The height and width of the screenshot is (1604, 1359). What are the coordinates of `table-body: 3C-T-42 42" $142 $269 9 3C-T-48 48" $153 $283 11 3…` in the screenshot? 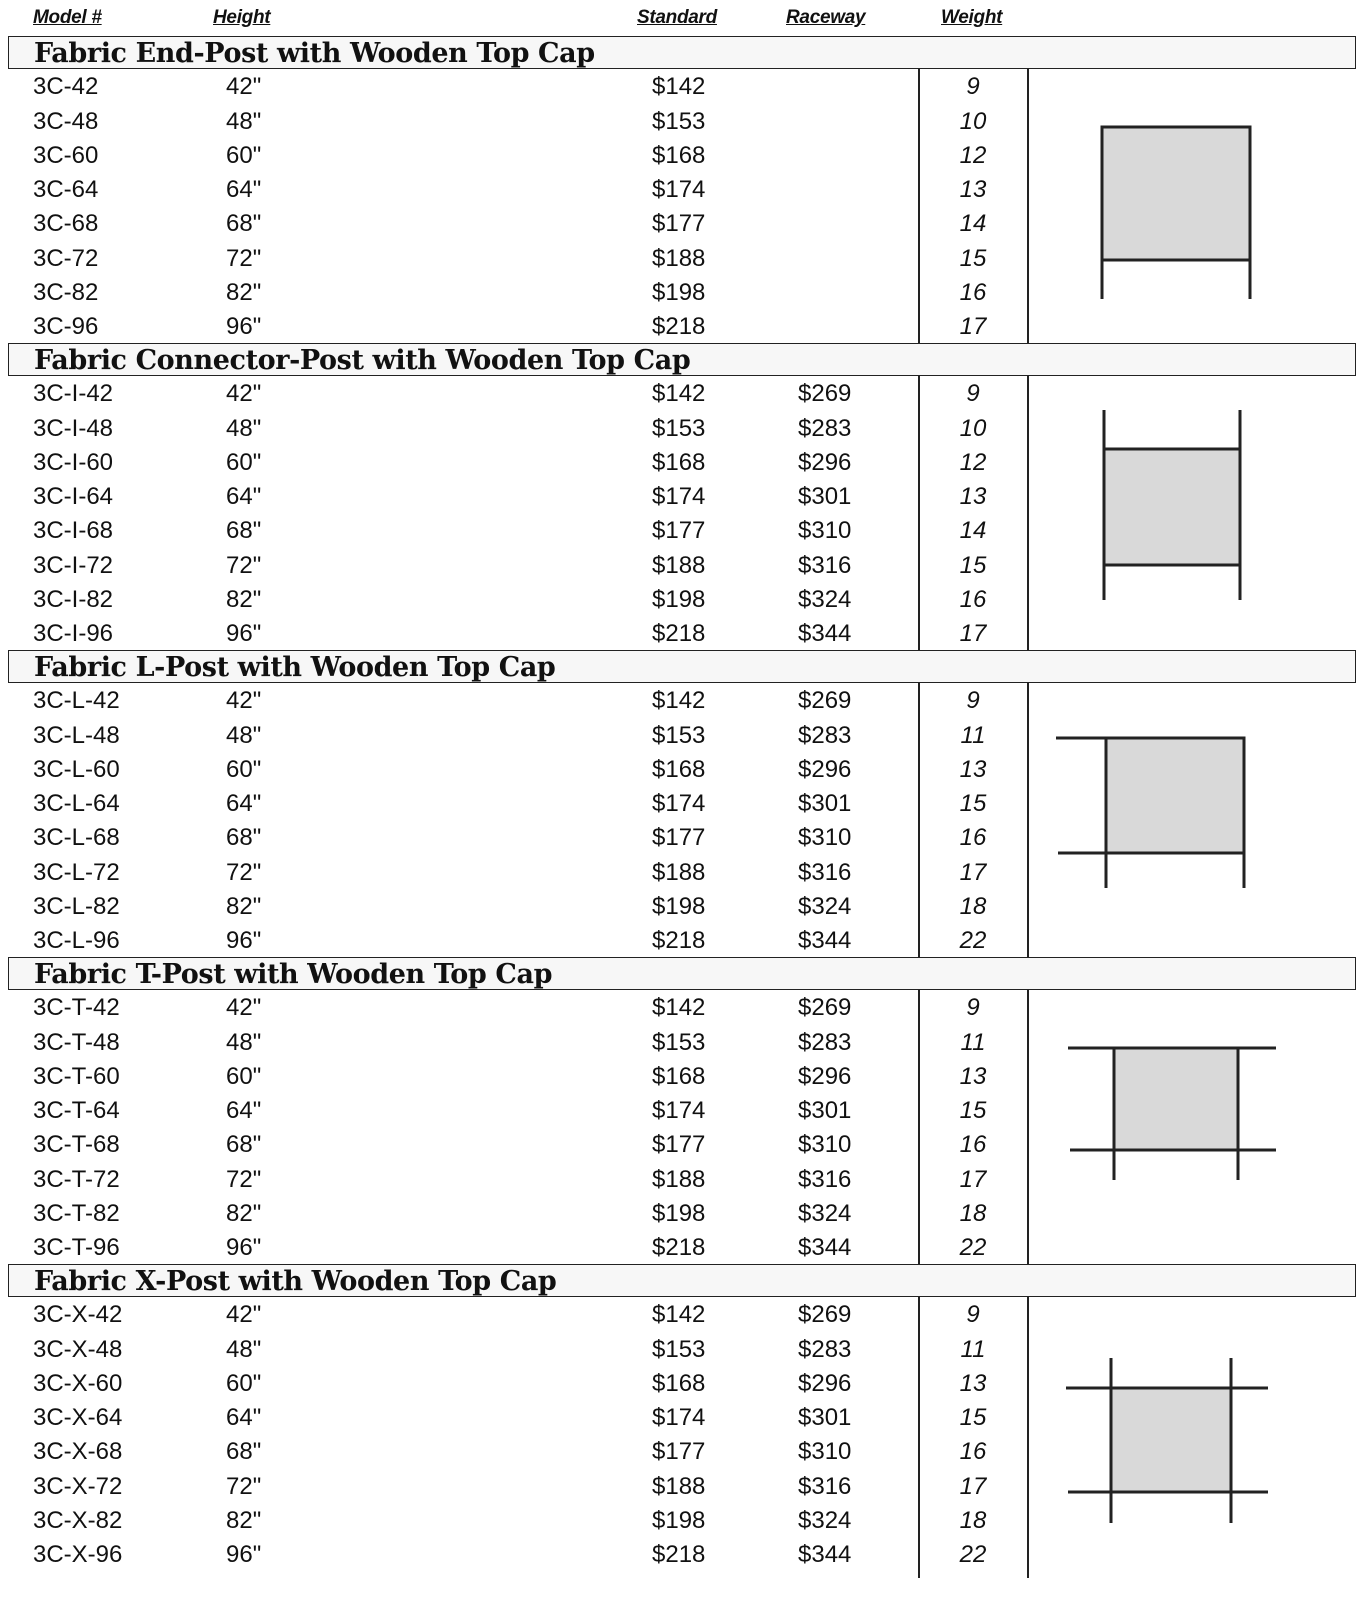 It's located at (517, 1130).